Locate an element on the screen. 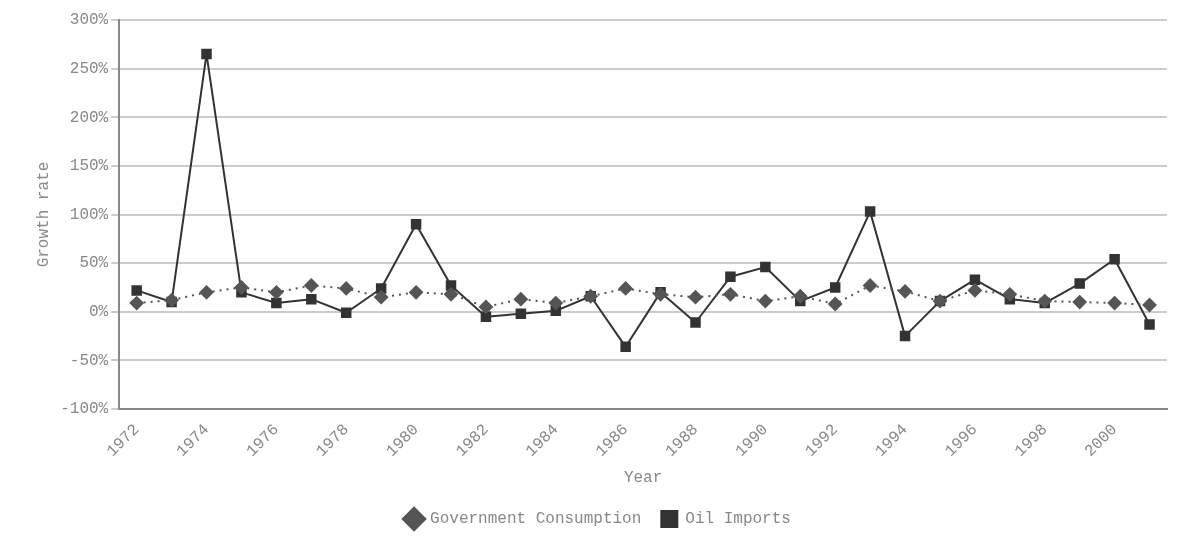  legend-label: Government Consumption is located at coordinates (536, 519).